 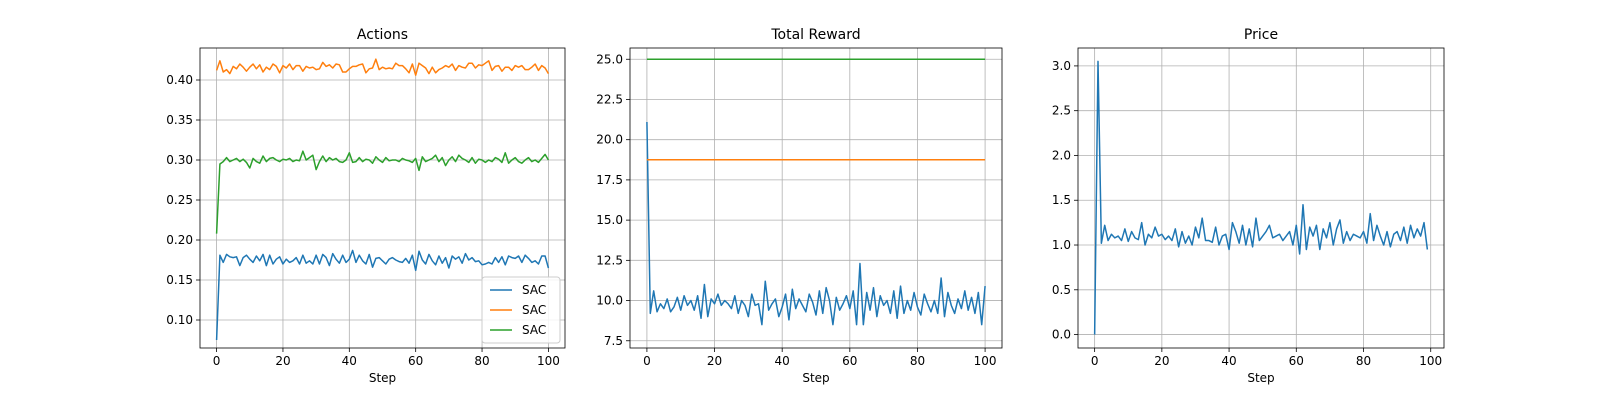 I want to click on price-y-tick-label: 2.0, so click(x=1061, y=155).